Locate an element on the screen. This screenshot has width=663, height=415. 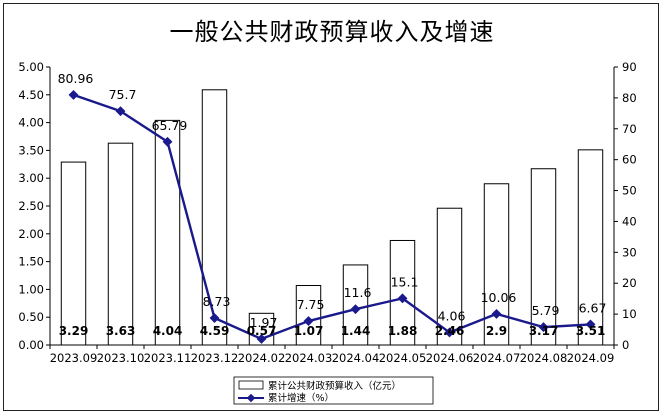
legend-line-marker is located at coordinates (251, 398).